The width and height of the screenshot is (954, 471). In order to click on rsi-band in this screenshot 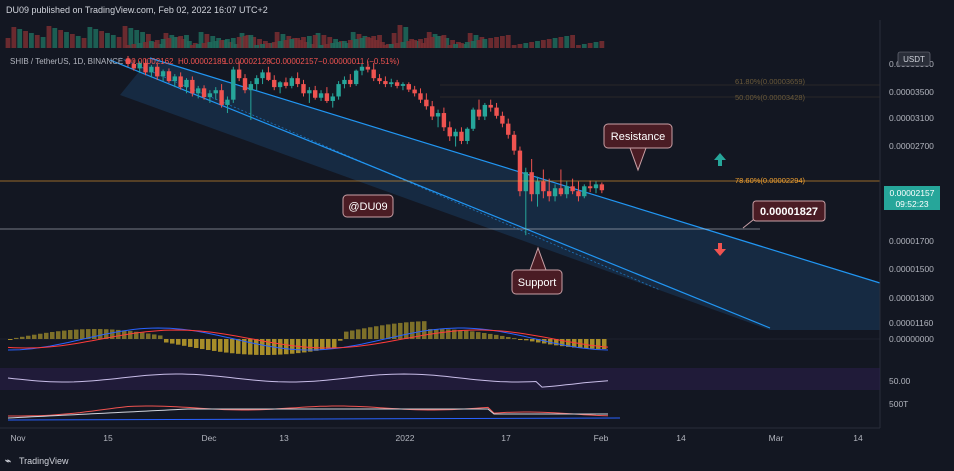, I will do `click(440, 379)`.